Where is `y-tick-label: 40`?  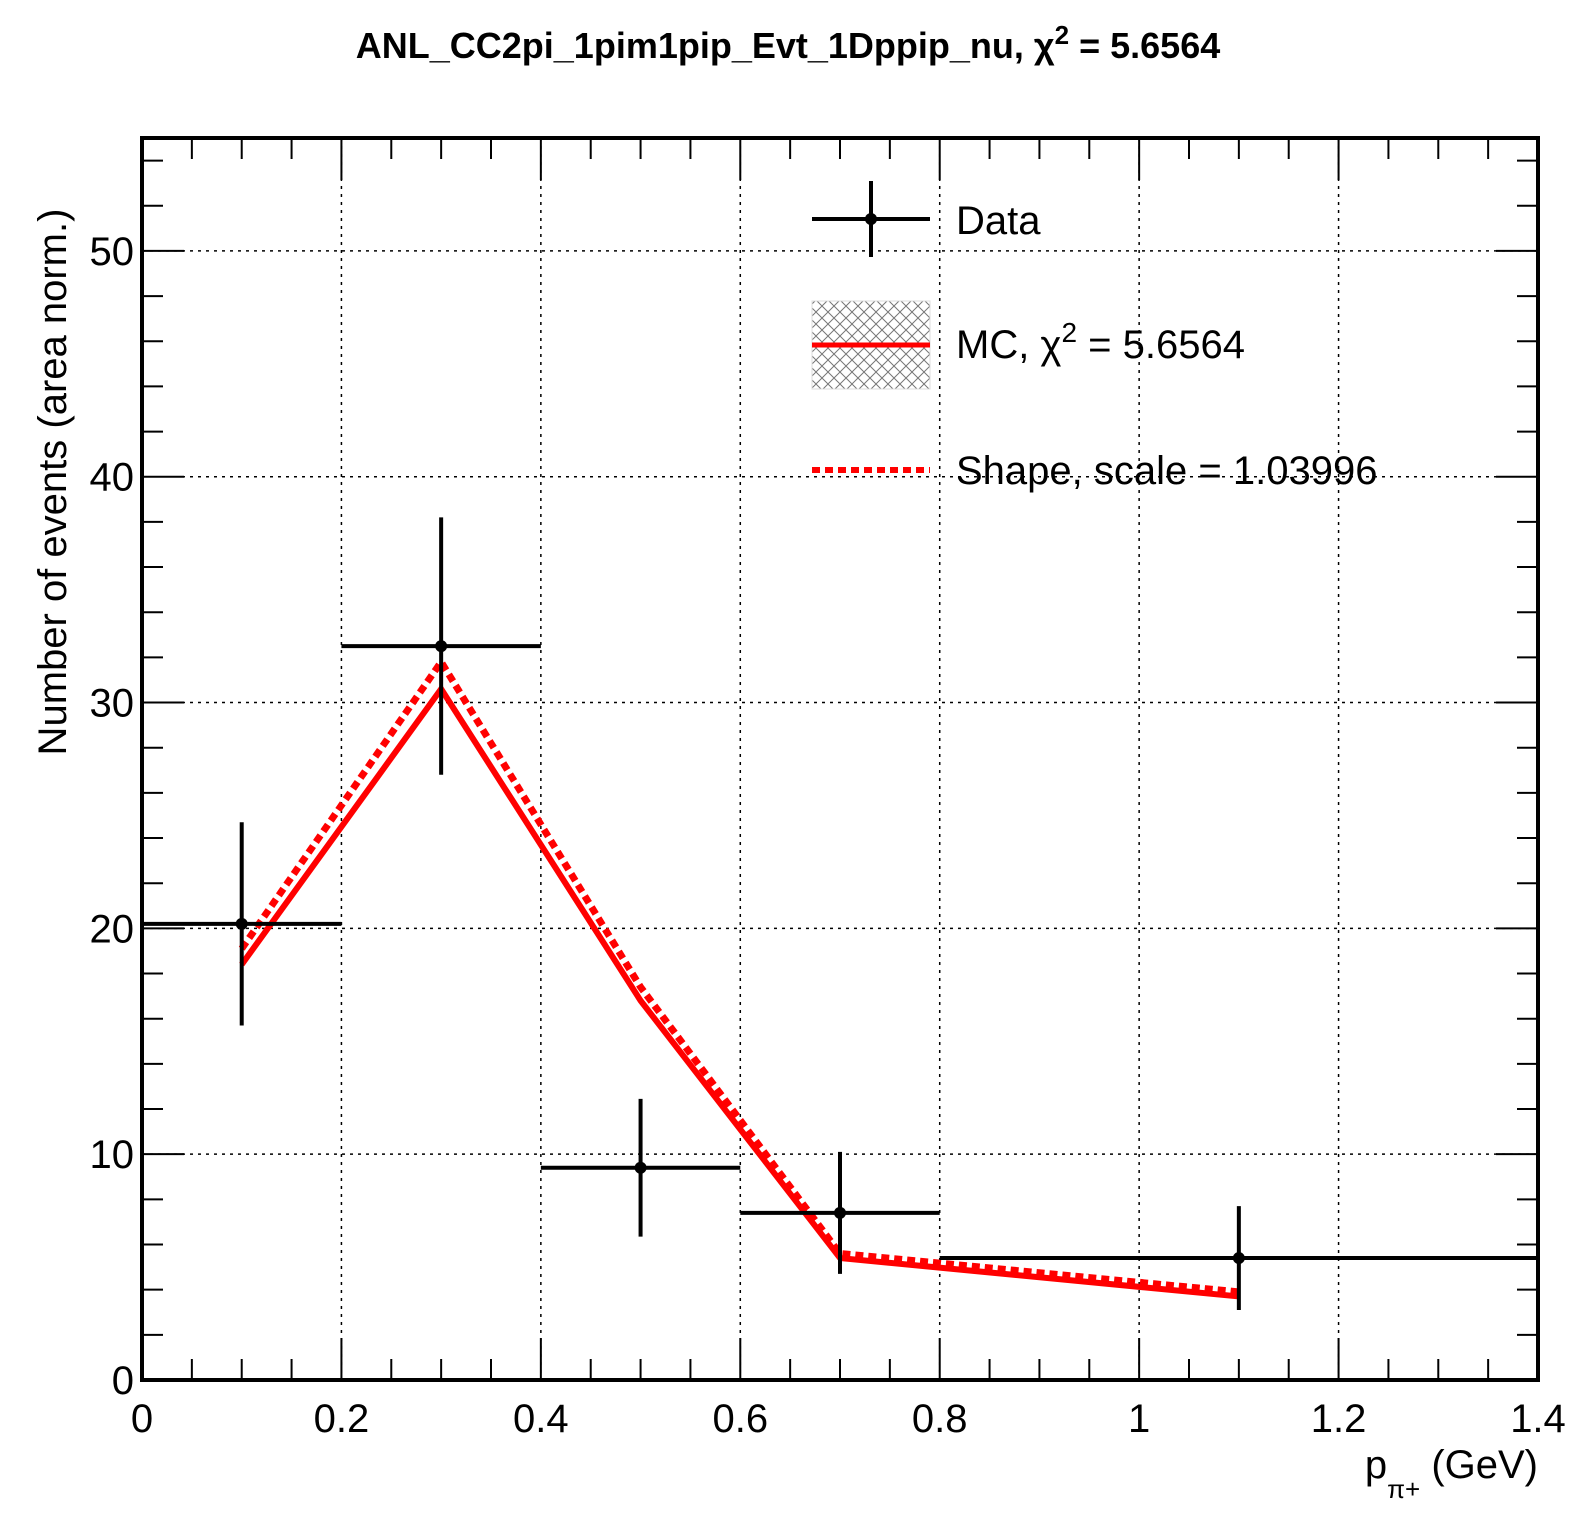 y-tick-label: 40 is located at coordinates (112, 478).